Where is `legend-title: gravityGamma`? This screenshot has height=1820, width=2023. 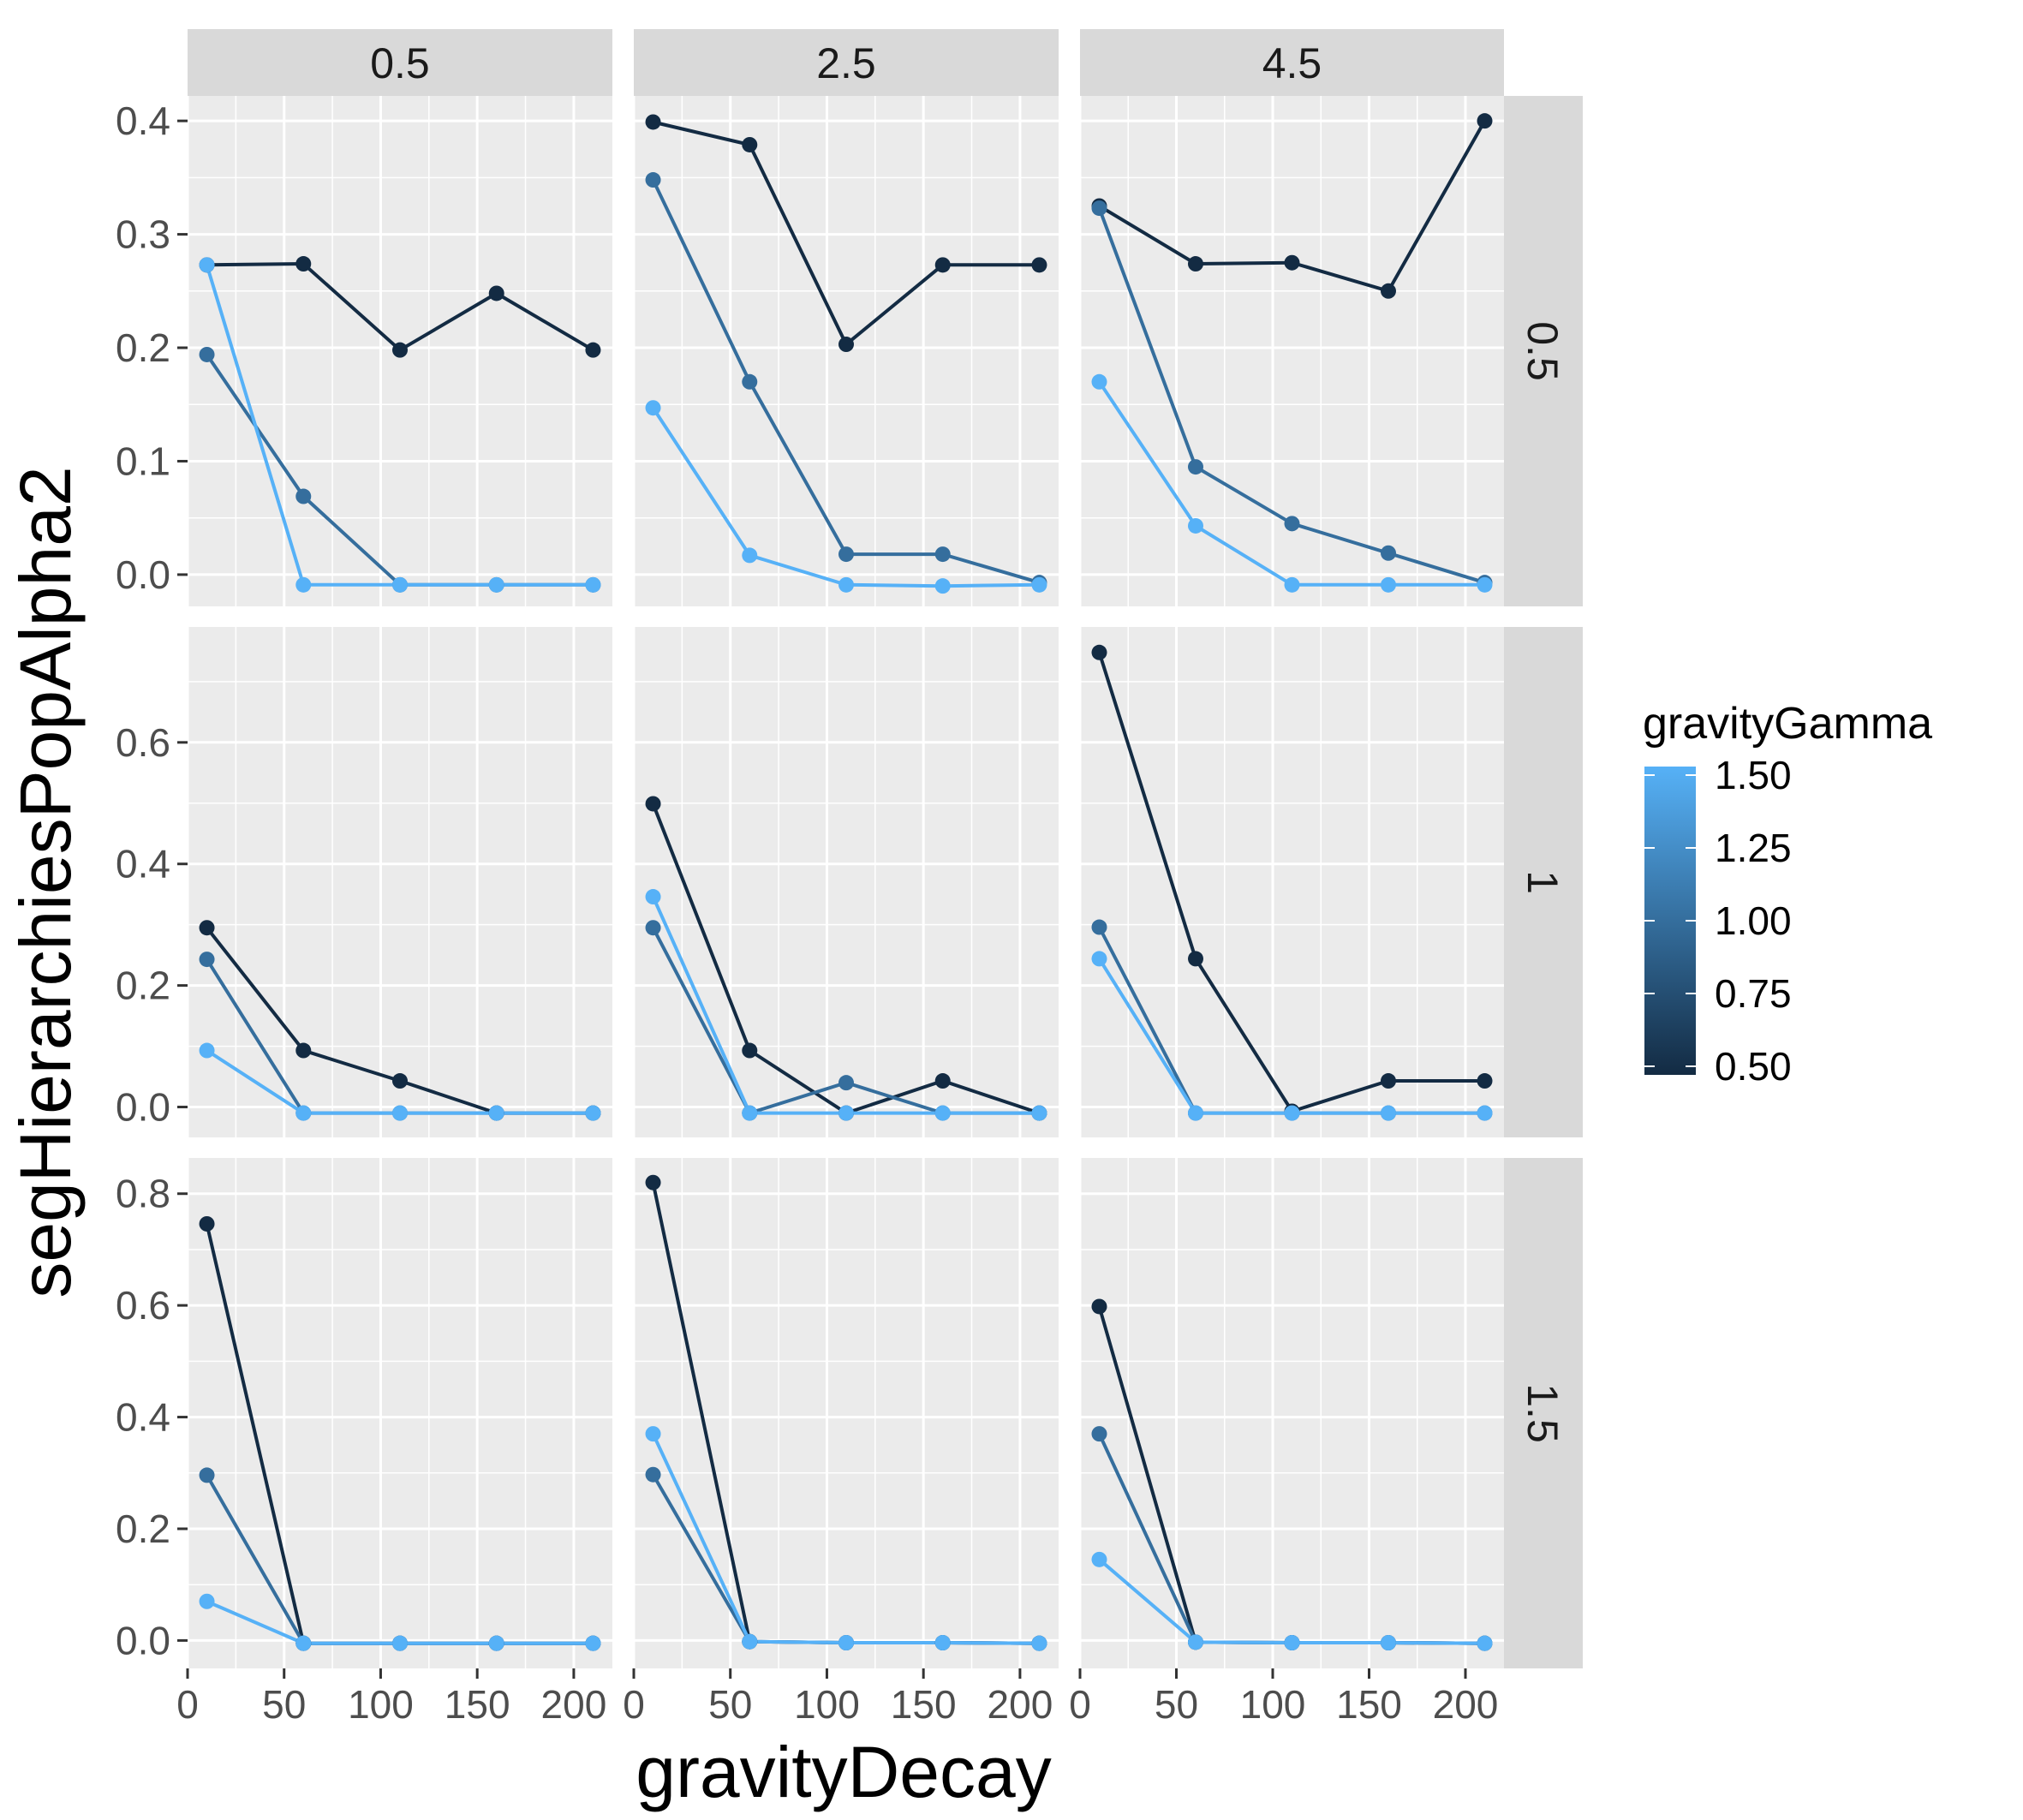
legend-title: gravityGamma is located at coordinates (1787, 724).